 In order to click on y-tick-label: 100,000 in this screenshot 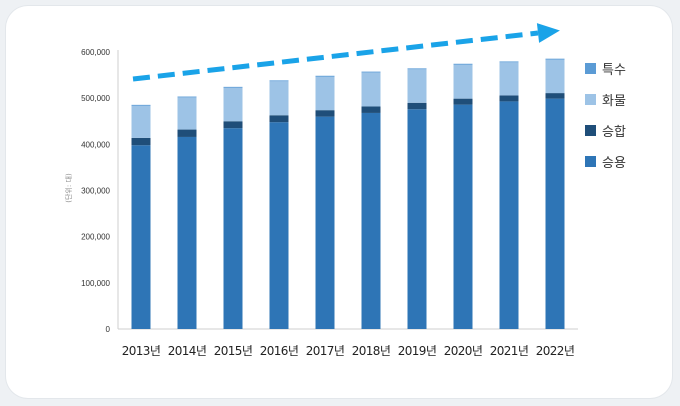, I will do `click(95, 283)`.